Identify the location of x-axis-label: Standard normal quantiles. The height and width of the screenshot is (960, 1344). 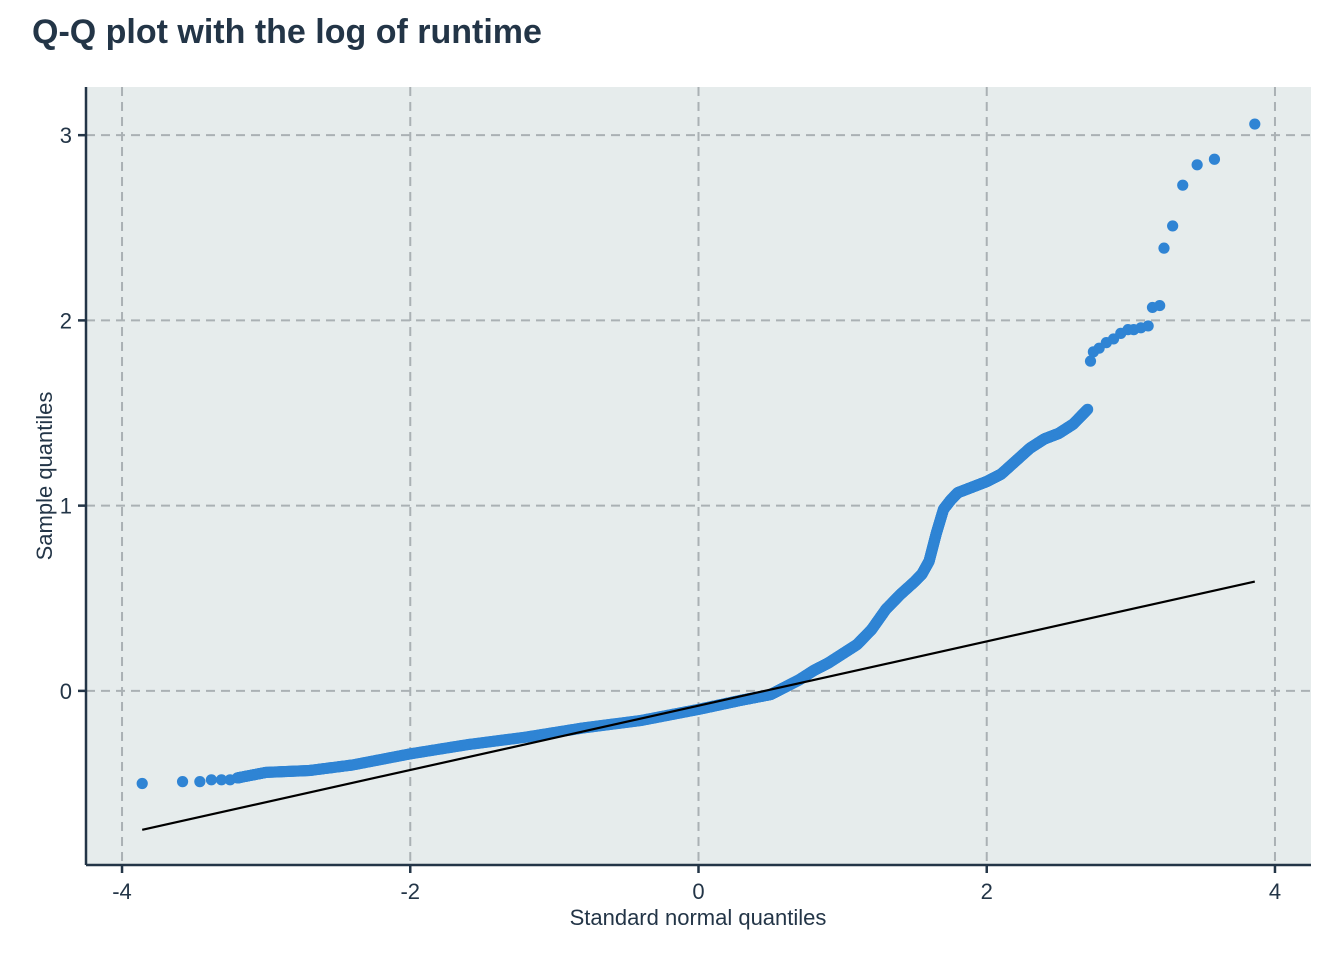
(698, 917).